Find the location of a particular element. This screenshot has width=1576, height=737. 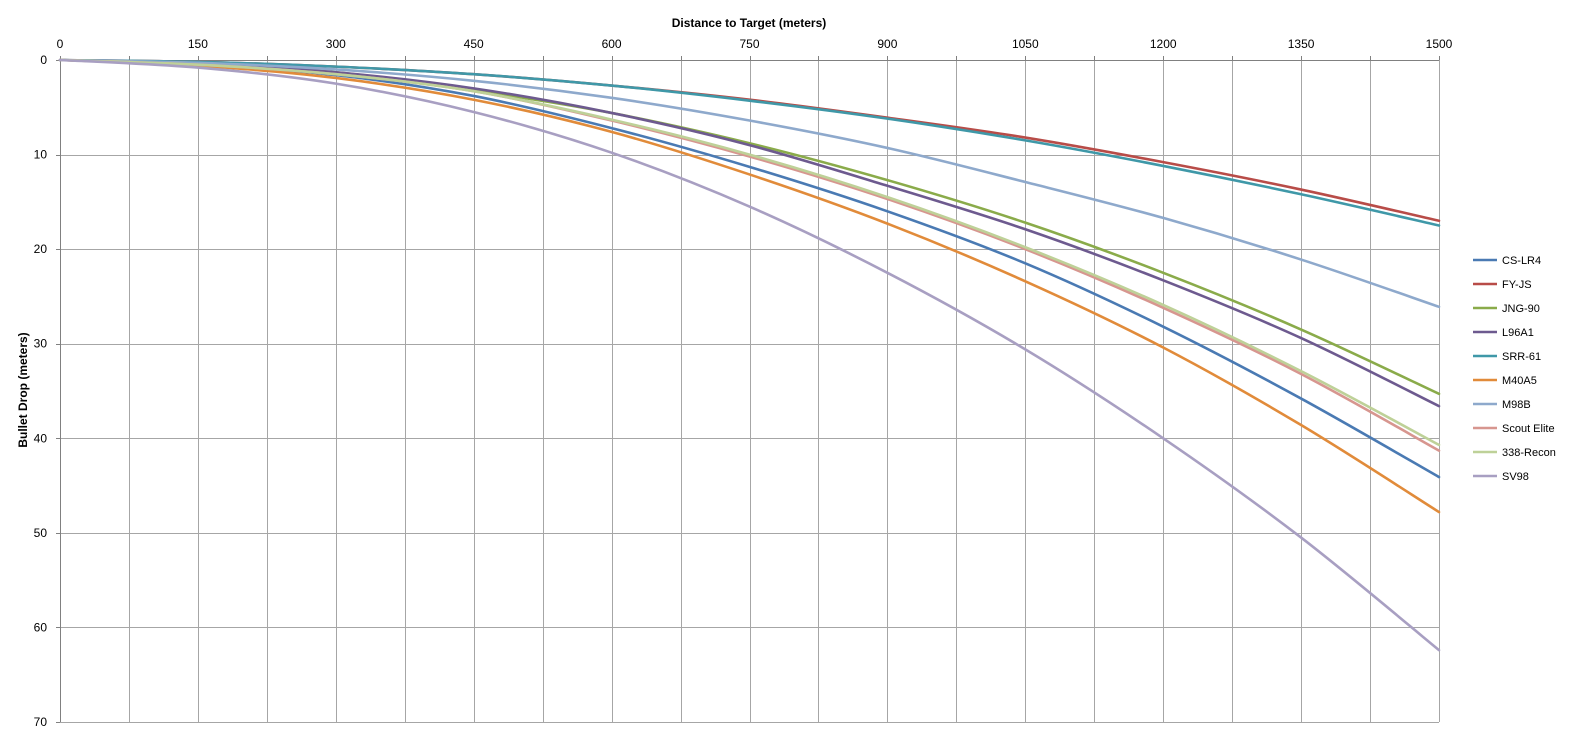

legend-label-cs-lr4: CS-LR4 is located at coordinates (1521, 261).